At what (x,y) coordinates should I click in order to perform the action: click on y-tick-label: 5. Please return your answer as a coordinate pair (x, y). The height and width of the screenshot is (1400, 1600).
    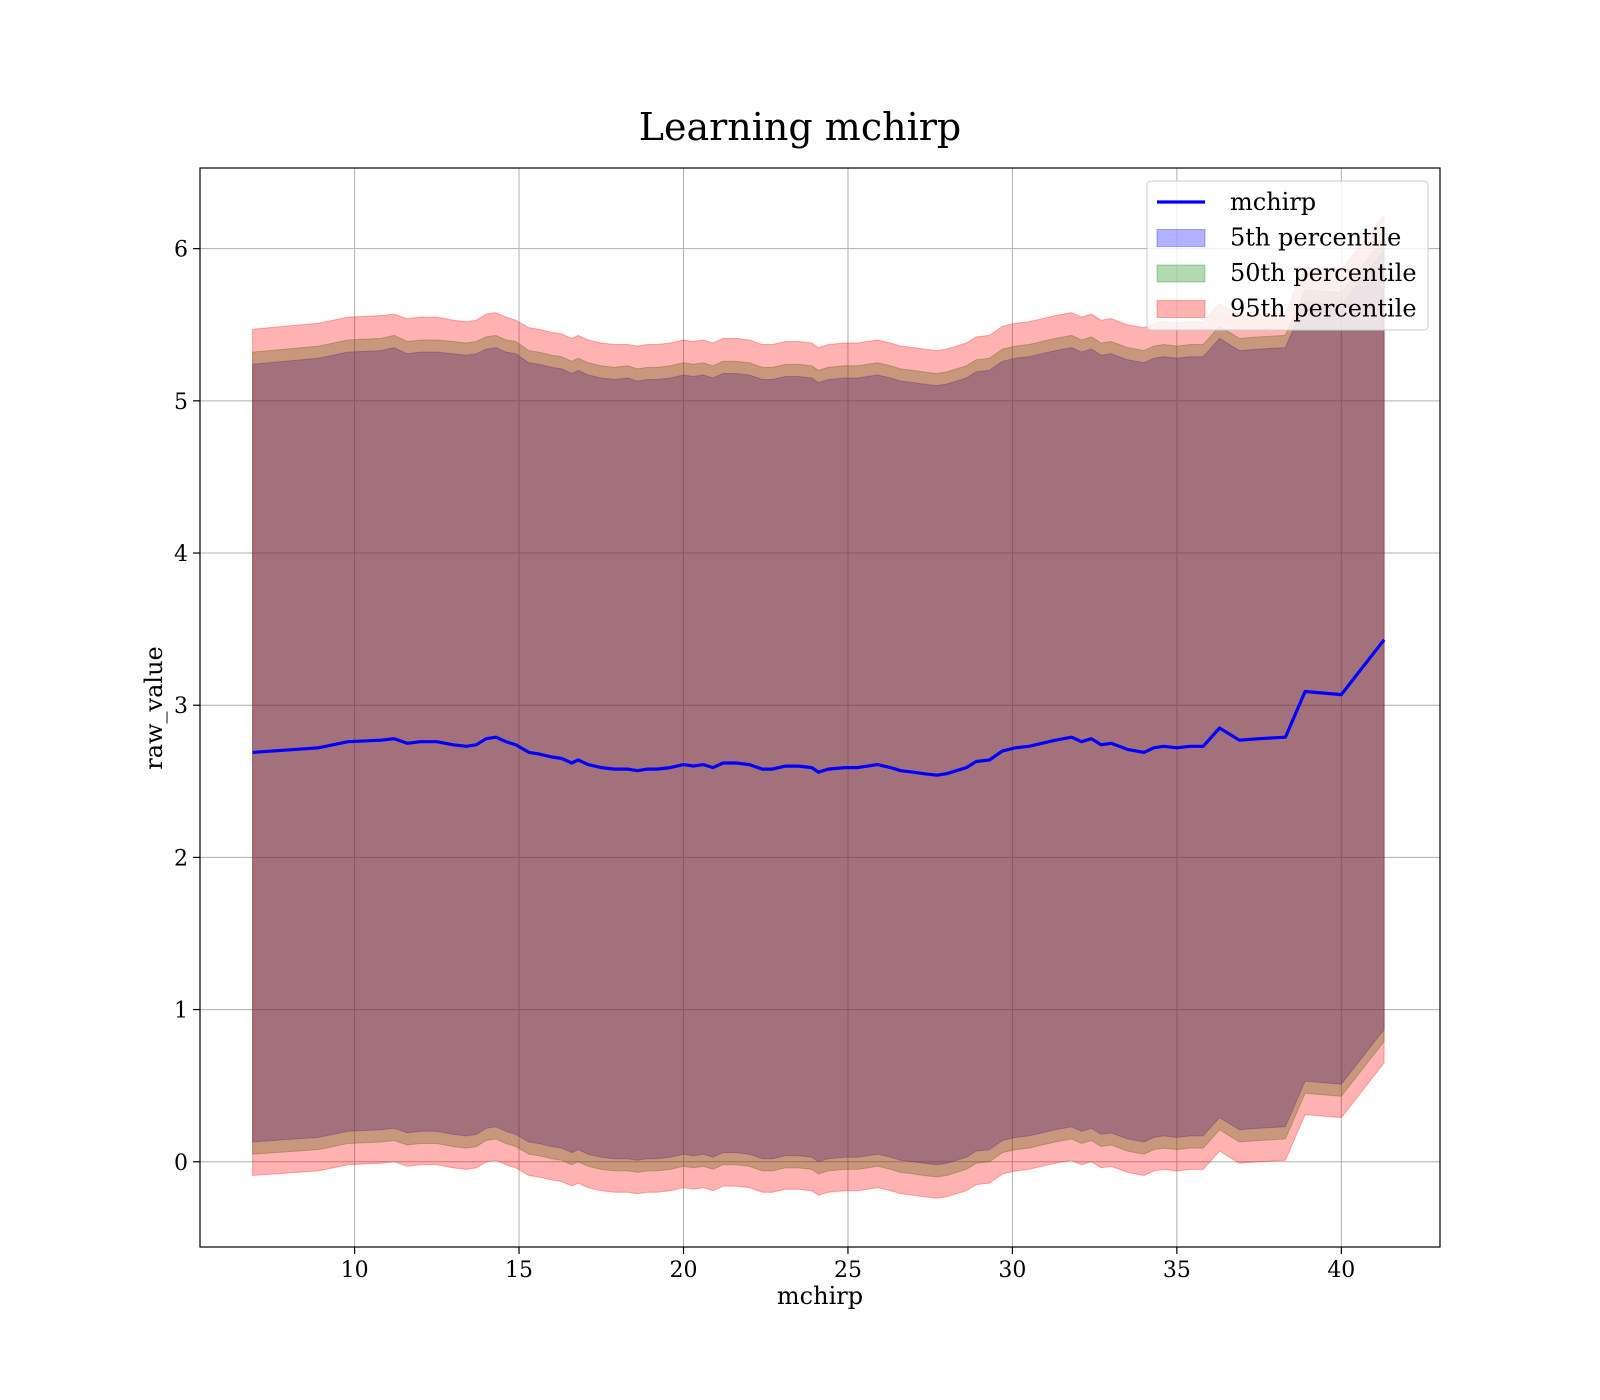
    Looking at the image, I should click on (181, 402).